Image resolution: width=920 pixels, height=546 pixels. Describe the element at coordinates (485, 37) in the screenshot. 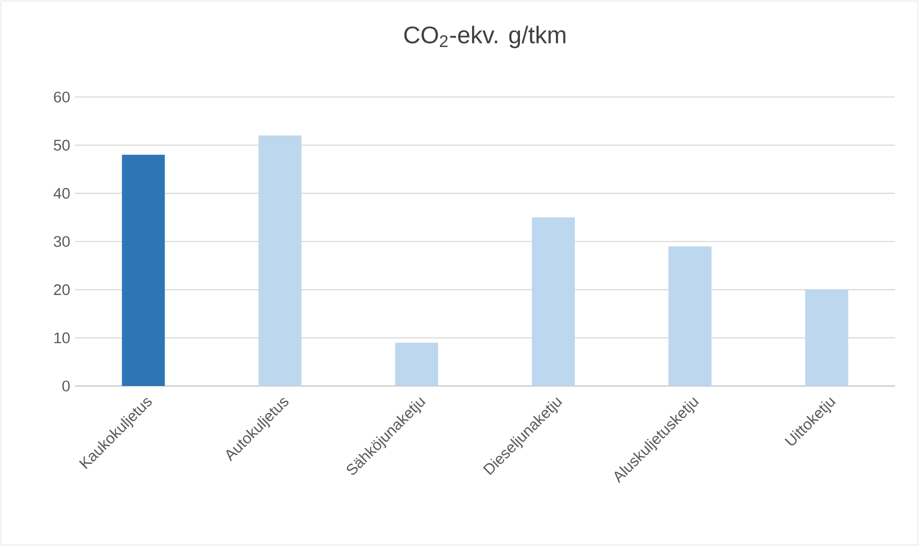

I see `chart-title: CO$_{2}$-ekv. g/tkm` at that location.